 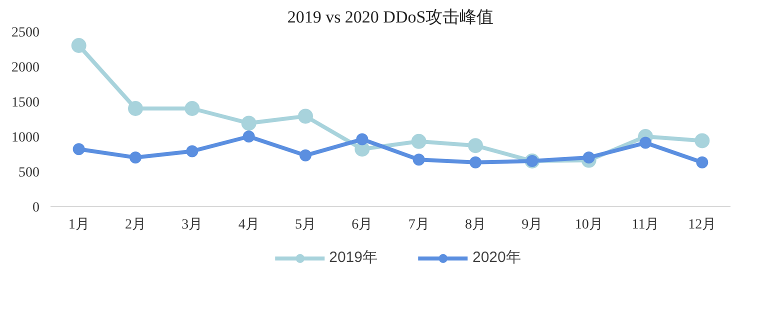 What do you see at coordinates (588, 225) in the screenshot?
I see `x-tick-label: 10月` at bounding box center [588, 225].